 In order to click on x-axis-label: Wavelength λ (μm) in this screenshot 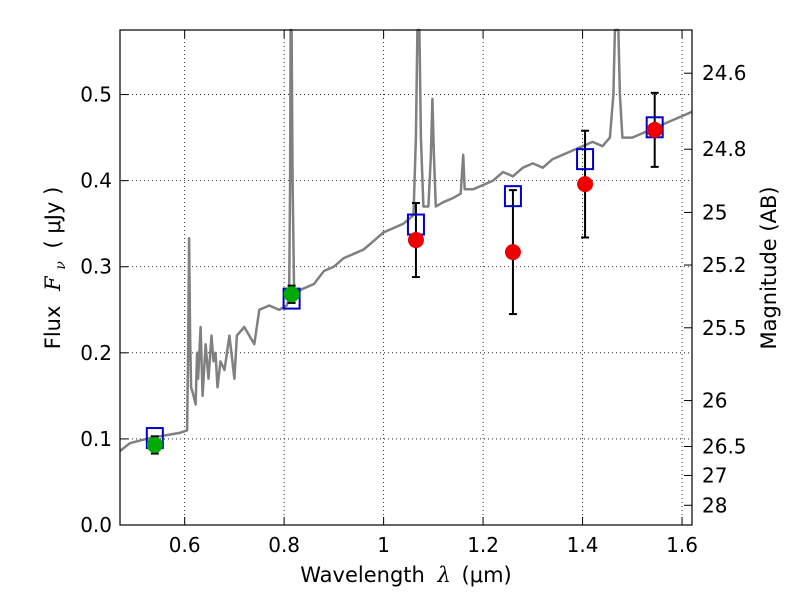, I will do `click(405, 575)`.